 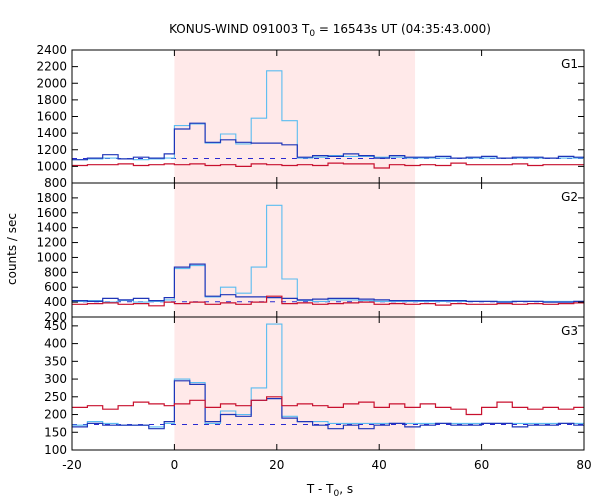 What do you see at coordinates (55, 287) in the screenshot?
I see `y-tick-label: 600` at bounding box center [55, 287].